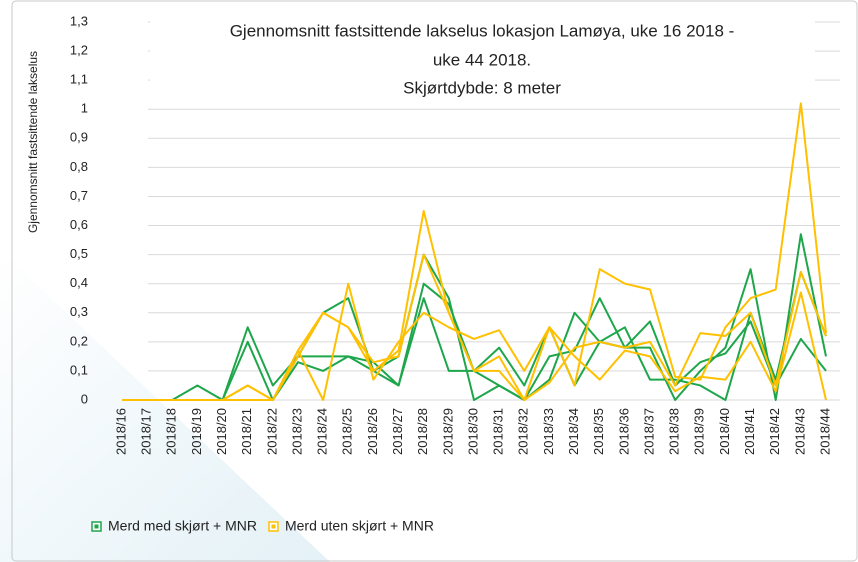 The image size is (858, 562). I want to click on y-tick-label: 1,2, so click(79, 50).